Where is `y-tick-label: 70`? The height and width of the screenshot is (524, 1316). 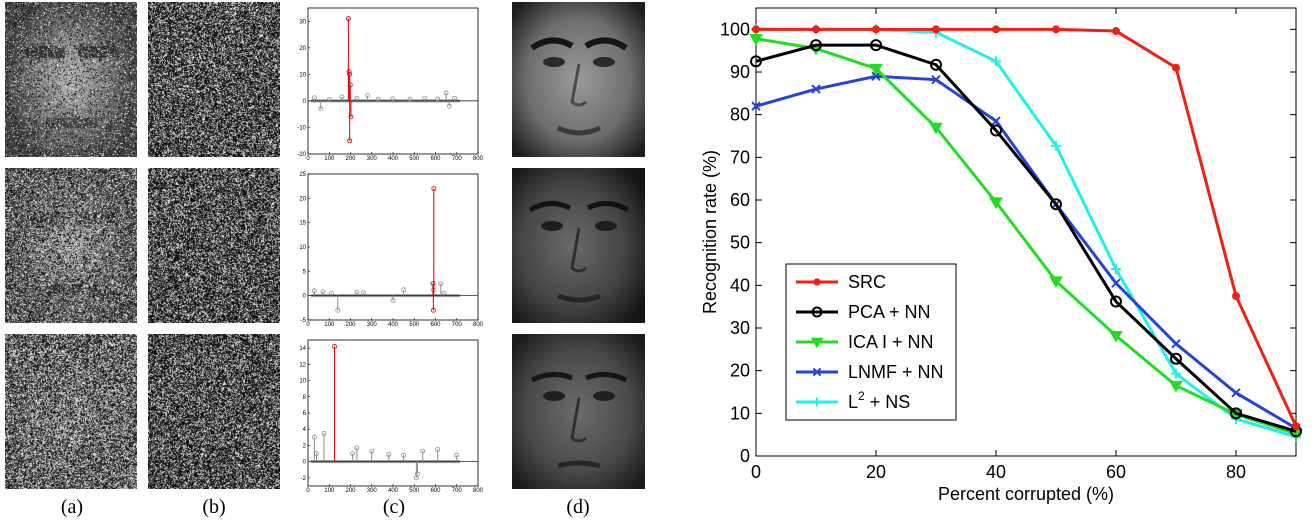 y-tick-label: 70 is located at coordinates (740, 157).